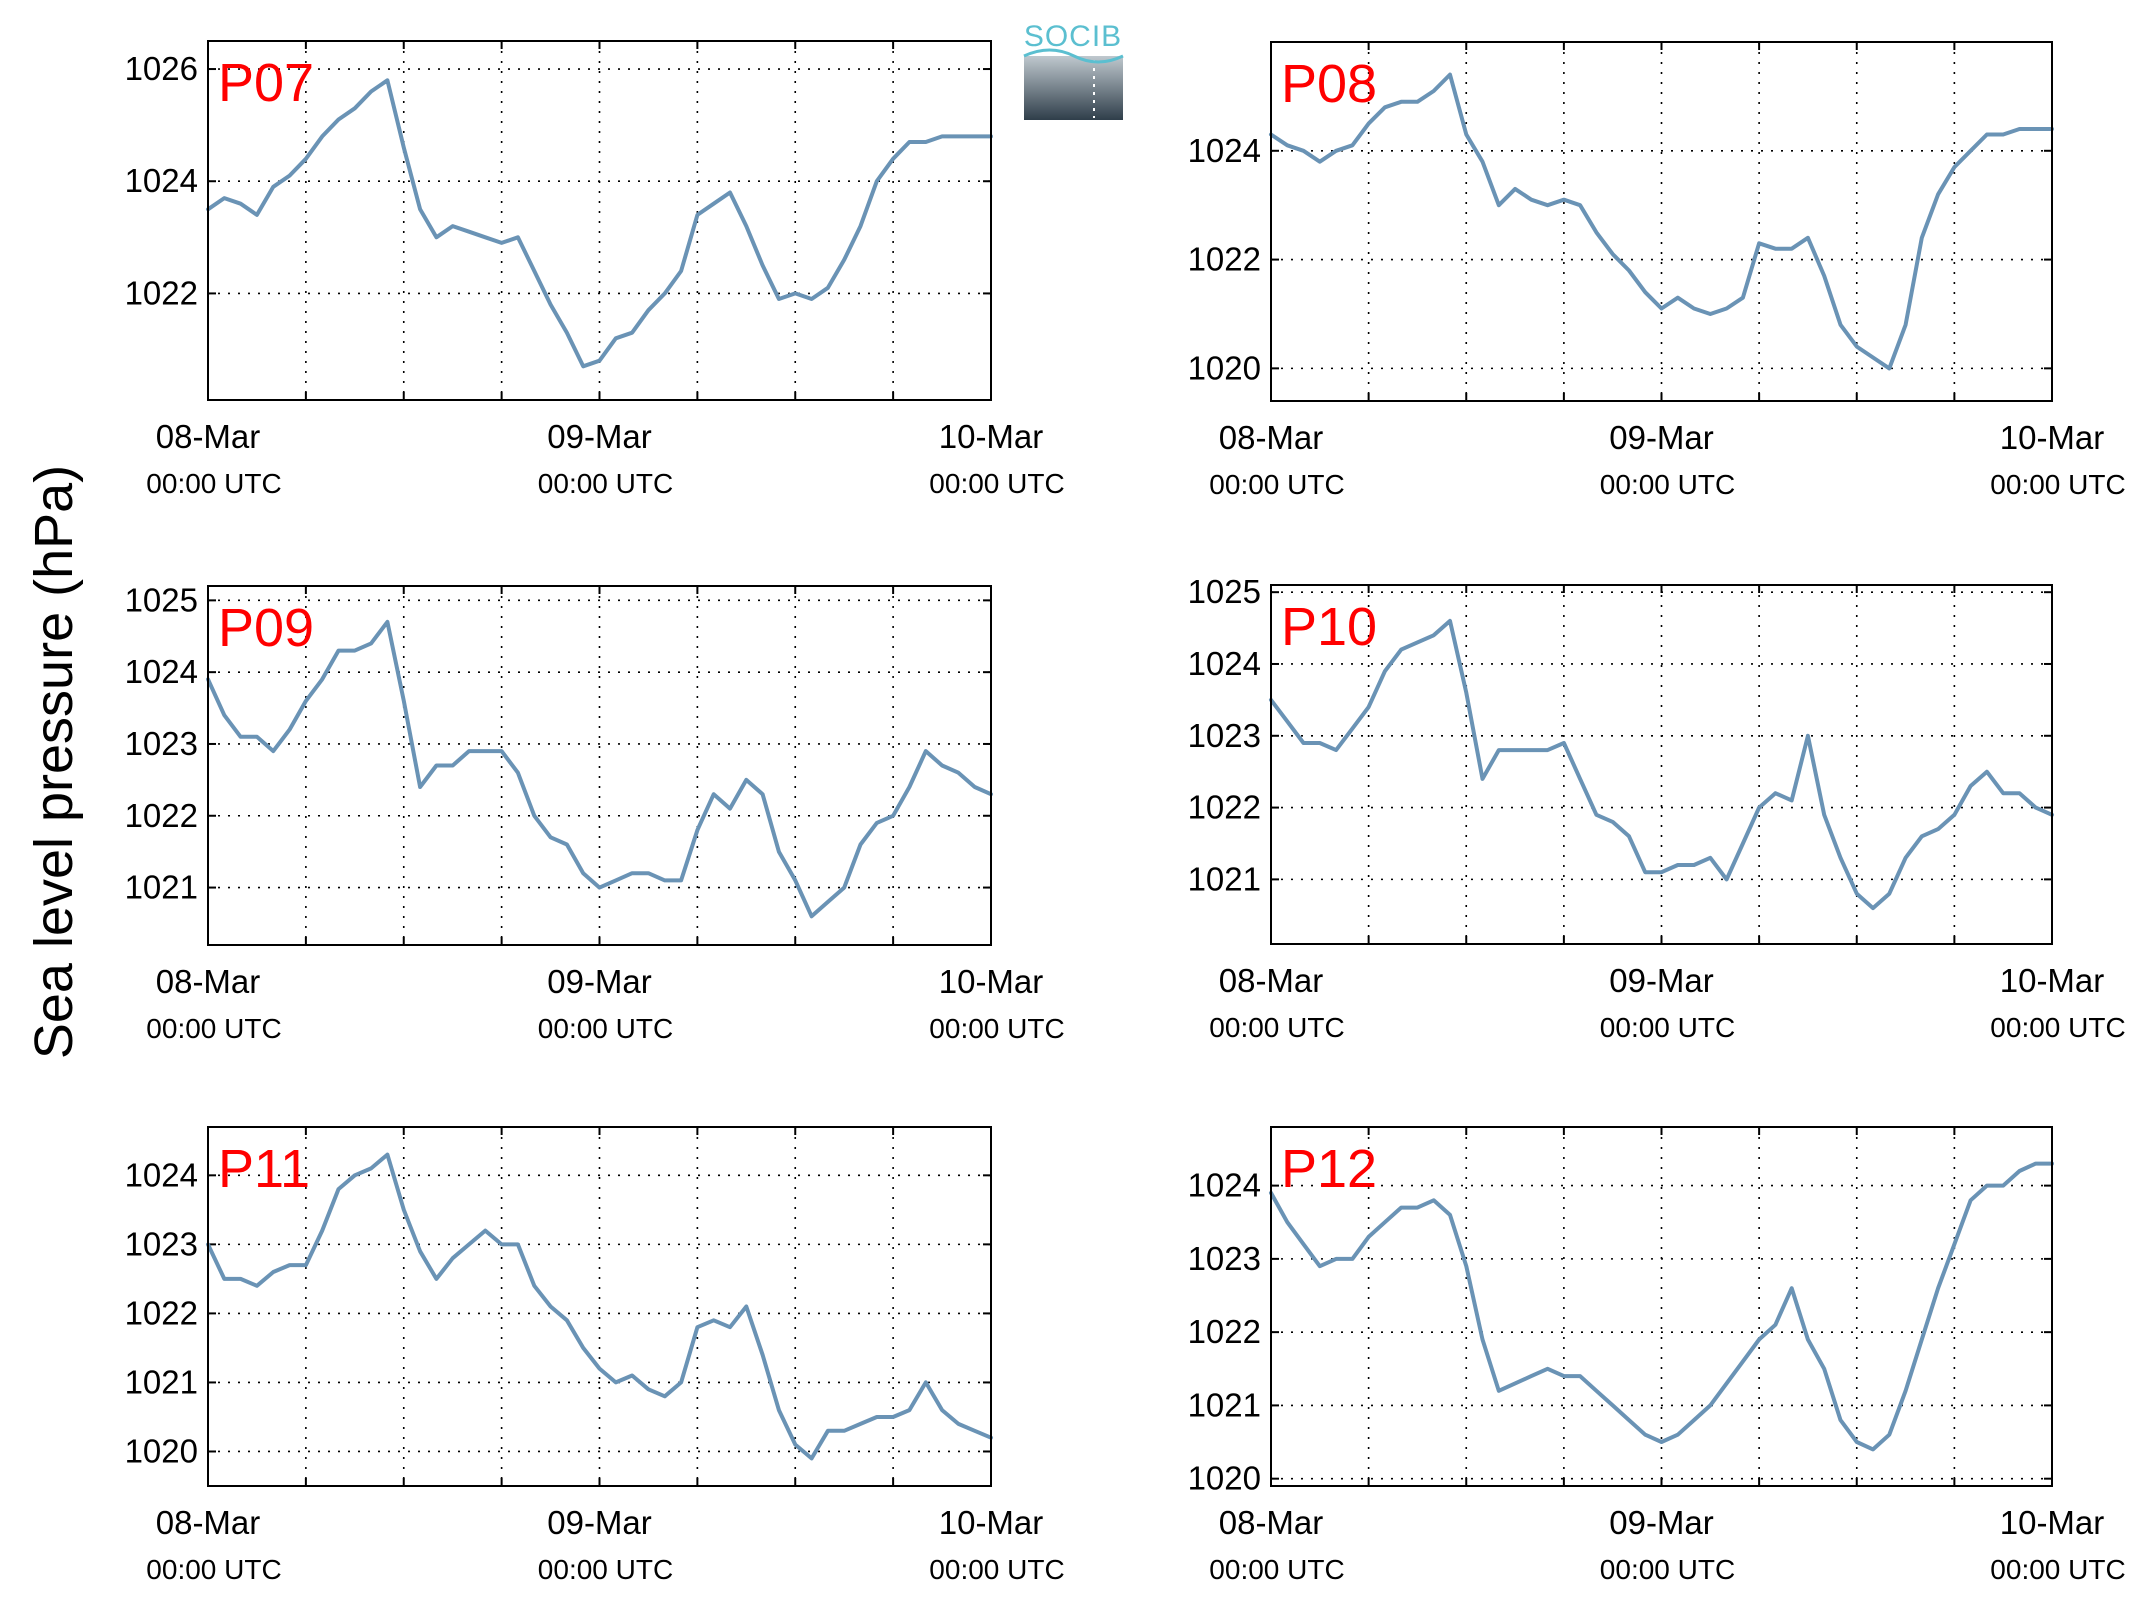 The width and height of the screenshot is (2133, 1608). Describe the element at coordinates (1073, 36) in the screenshot. I see `socib-logo-text: SOCIB` at that location.